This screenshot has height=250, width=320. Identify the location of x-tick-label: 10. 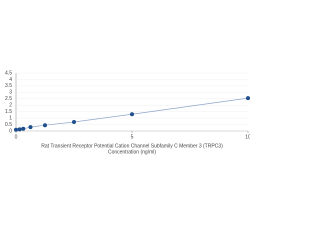
(247, 137).